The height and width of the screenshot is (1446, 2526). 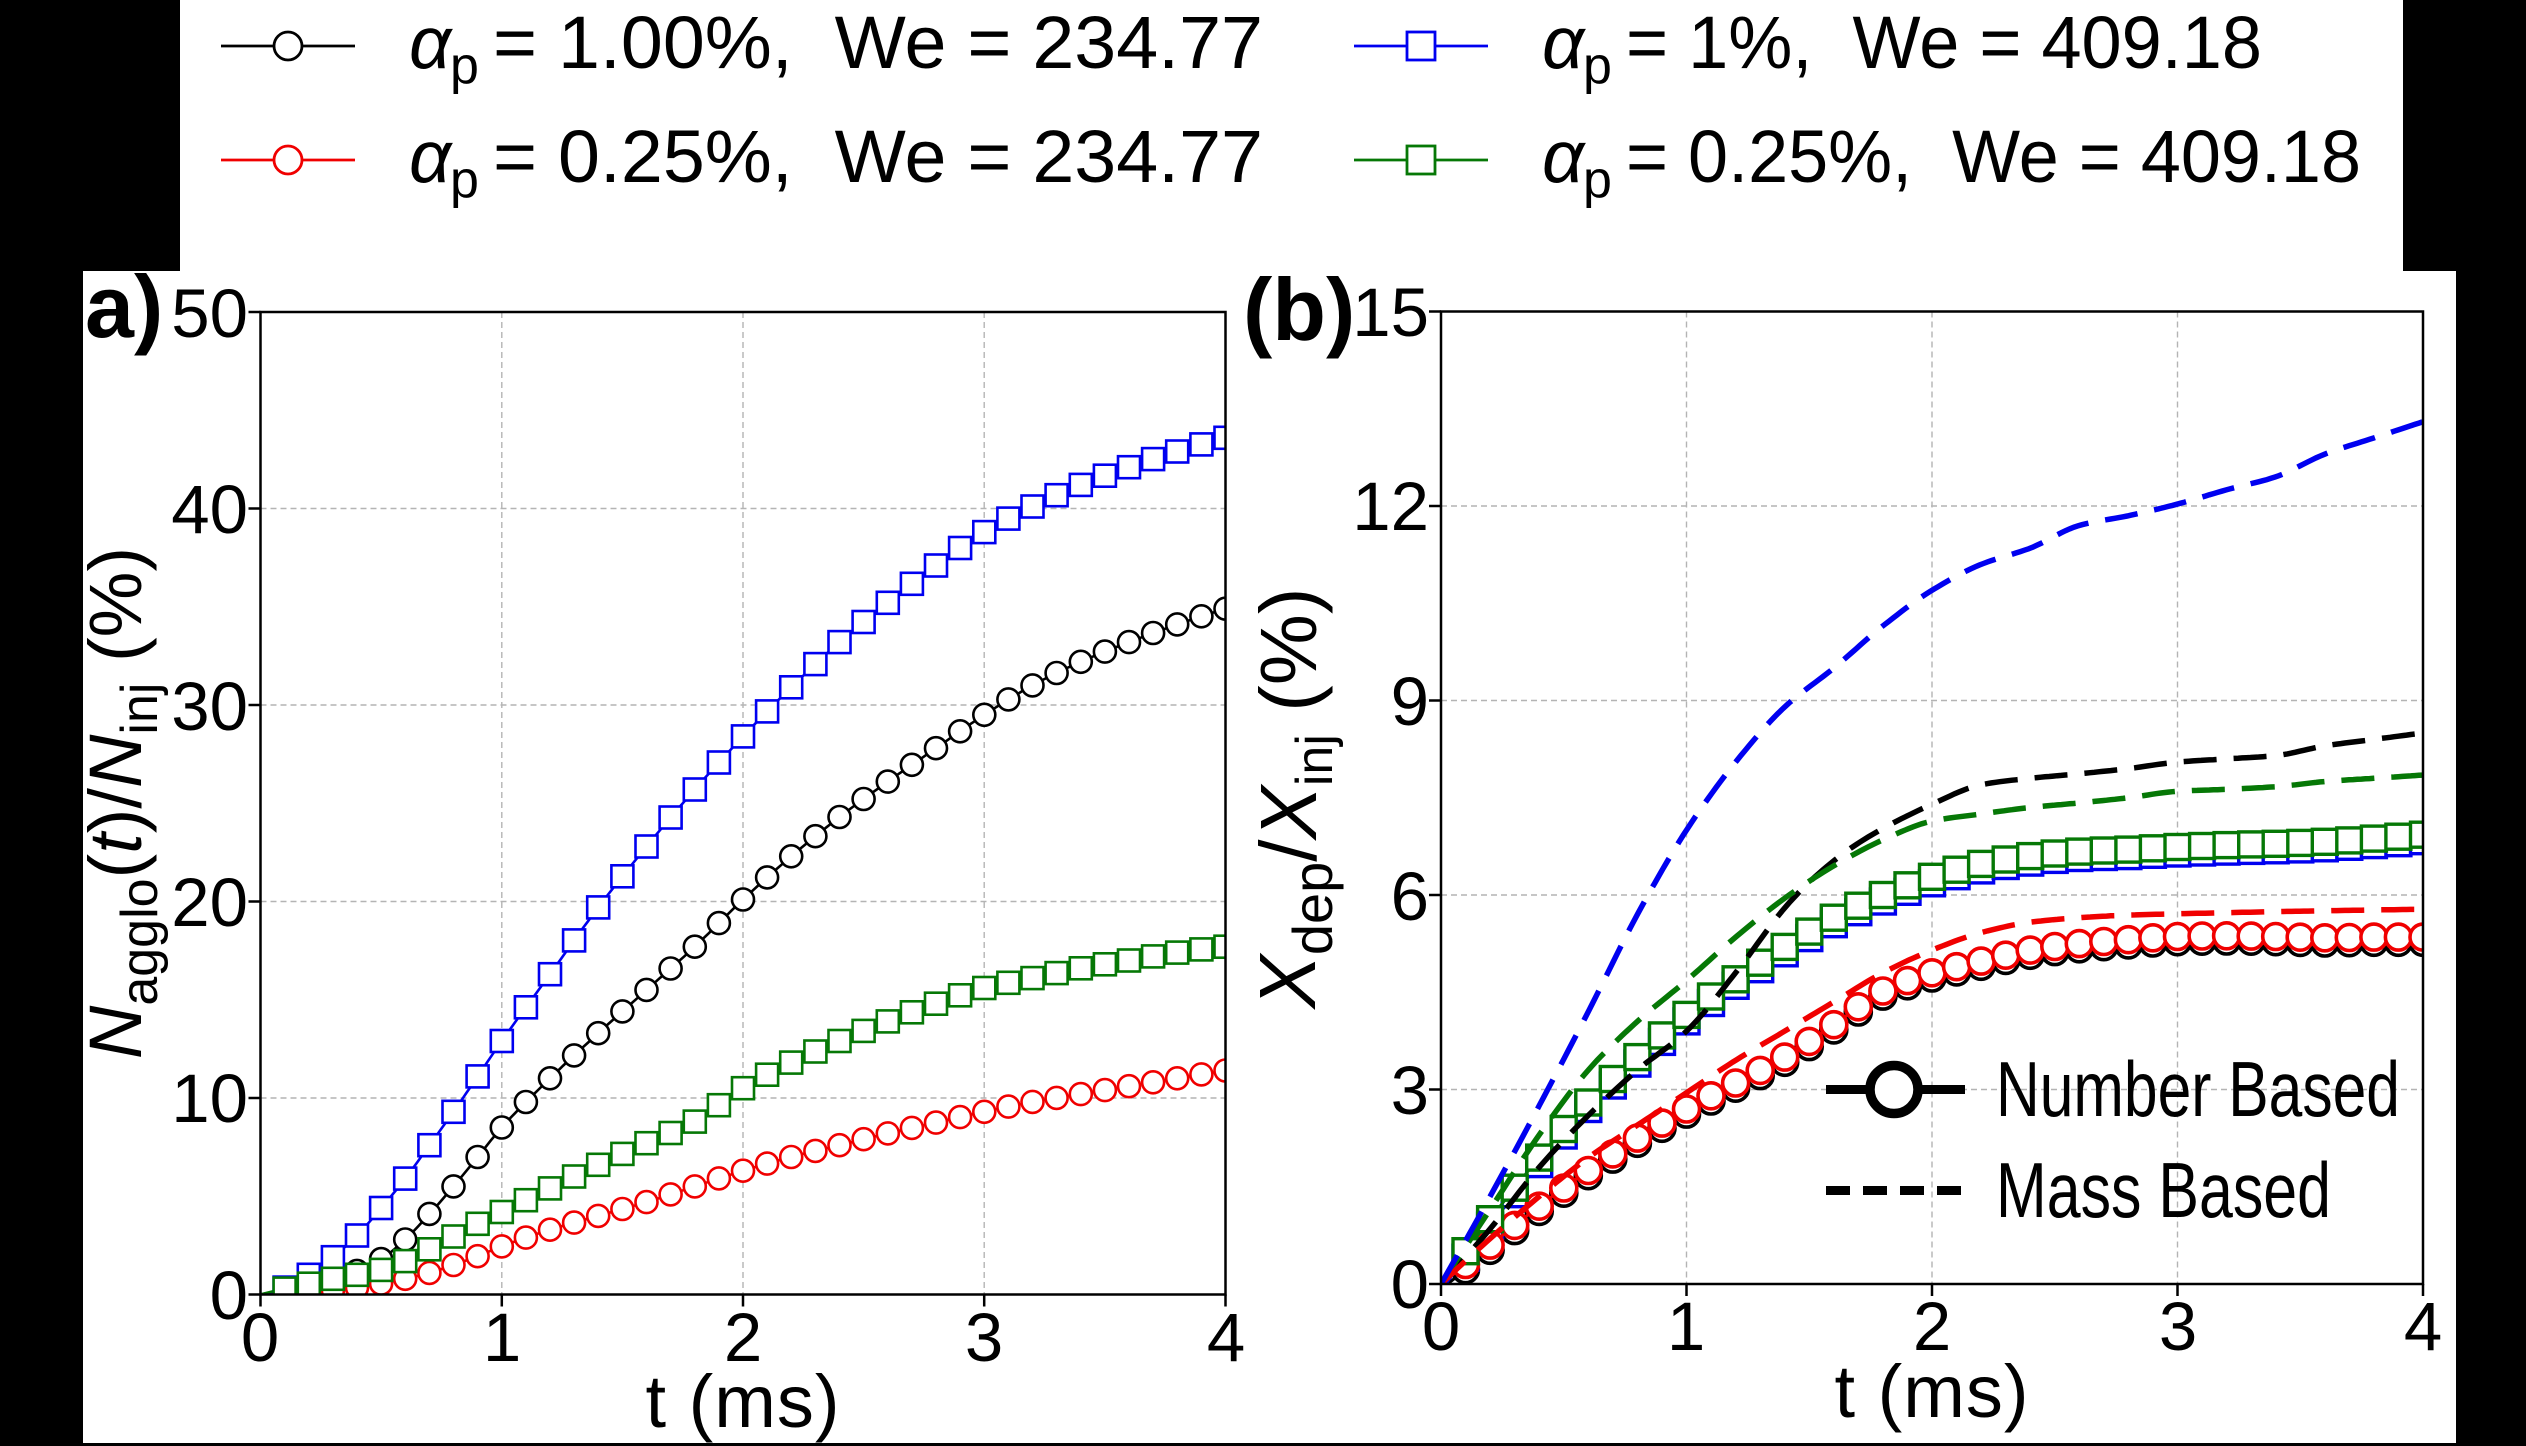 What do you see at coordinates (878, 156) in the screenshot?
I see `svg-text: = 0.25%, We = 234.77` at bounding box center [878, 156].